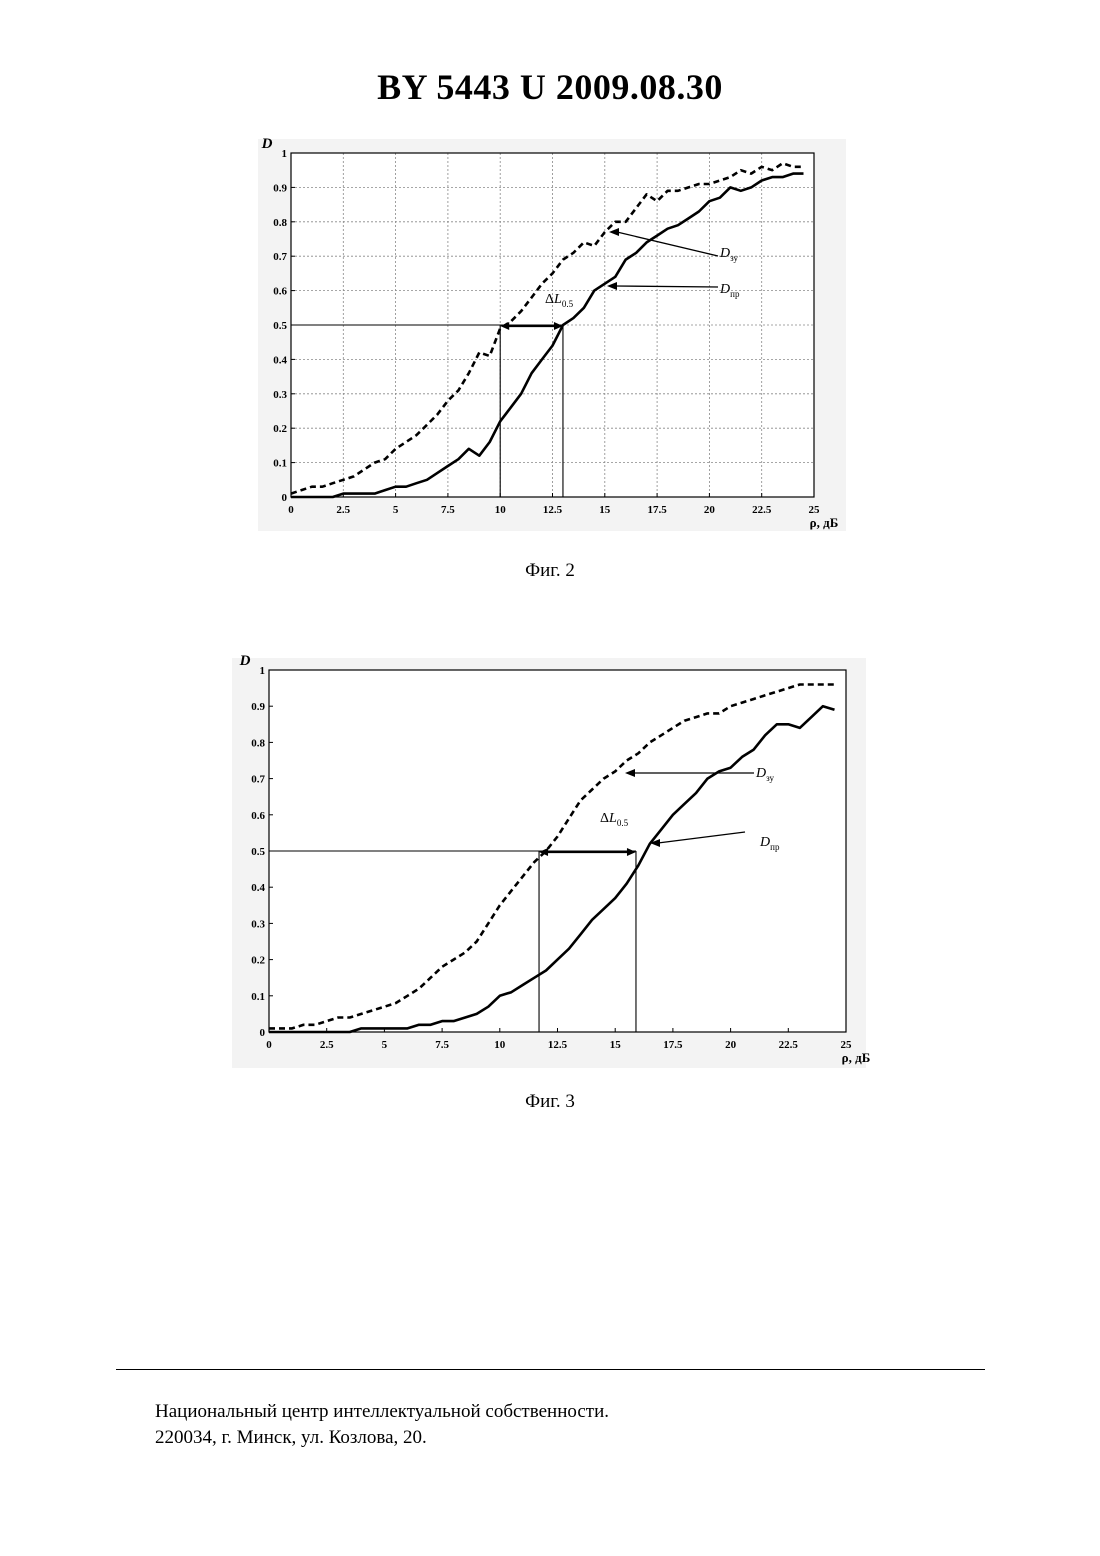 The image size is (1100, 1556). I want to click on footer-line-2: 220034, г. Минск, ул. Козлова, 20., so click(291, 1438).